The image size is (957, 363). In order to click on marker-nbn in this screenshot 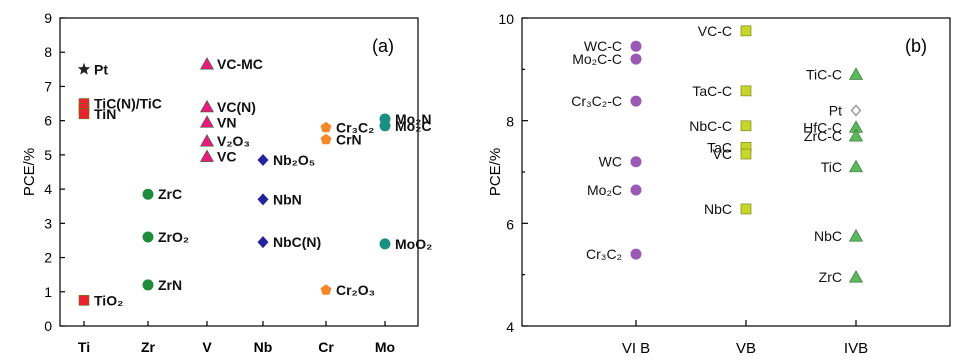, I will do `click(263, 199)`.